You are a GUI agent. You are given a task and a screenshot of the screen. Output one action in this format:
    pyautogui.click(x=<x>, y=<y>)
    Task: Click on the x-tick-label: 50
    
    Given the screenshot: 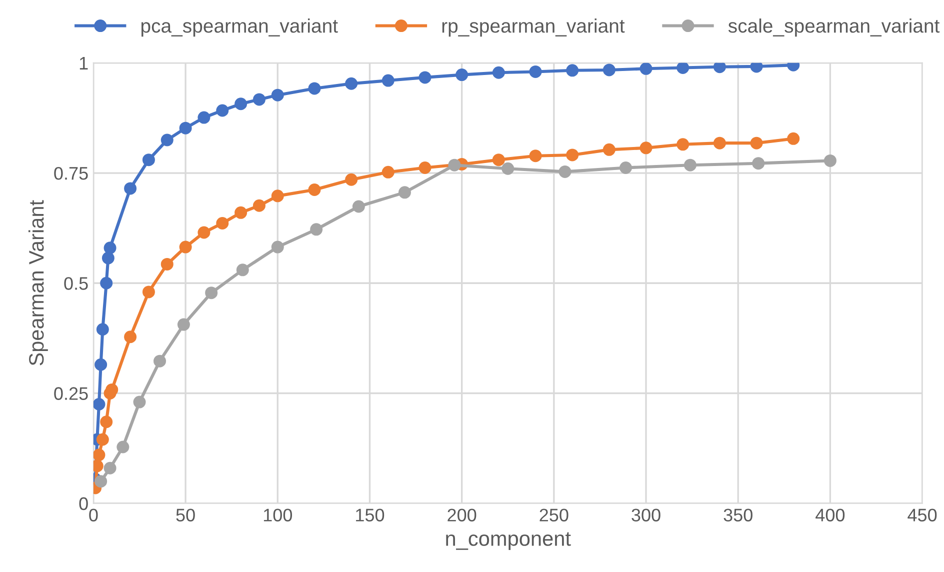 What is the action you would take?
    pyautogui.click(x=185, y=515)
    